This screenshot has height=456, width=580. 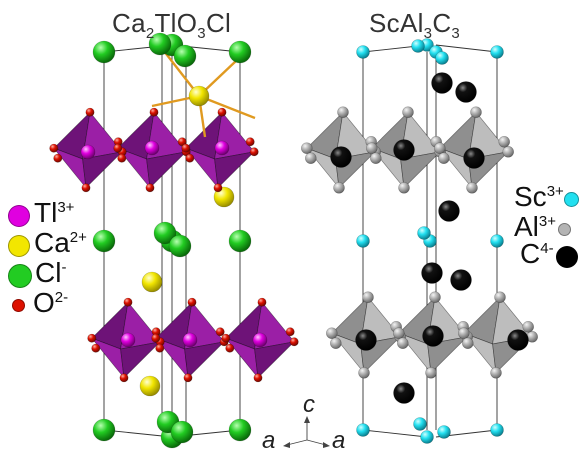 I want to click on cl-ion-swatch, so click(x=20, y=275).